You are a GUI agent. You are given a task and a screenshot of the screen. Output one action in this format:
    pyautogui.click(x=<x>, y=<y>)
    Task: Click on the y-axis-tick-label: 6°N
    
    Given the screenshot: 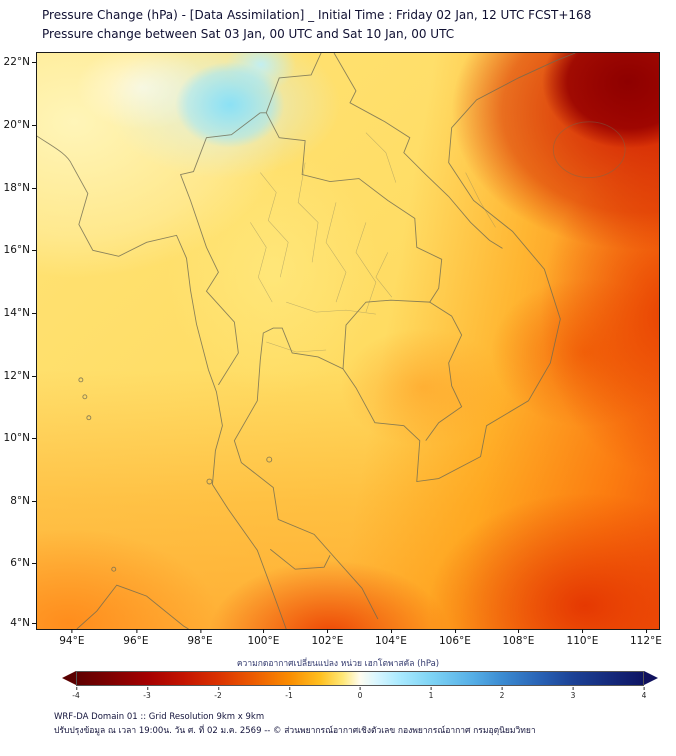 What is the action you would take?
    pyautogui.click(x=23, y=563)
    